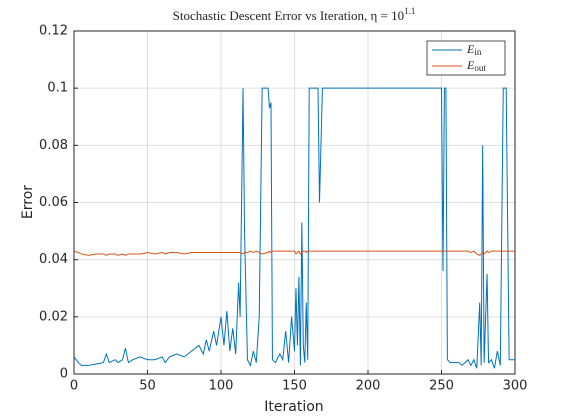  What do you see at coordinates (64, 374) in the screenshot?
I see `y-tick-label: 0` at bounding box center [64, 374].